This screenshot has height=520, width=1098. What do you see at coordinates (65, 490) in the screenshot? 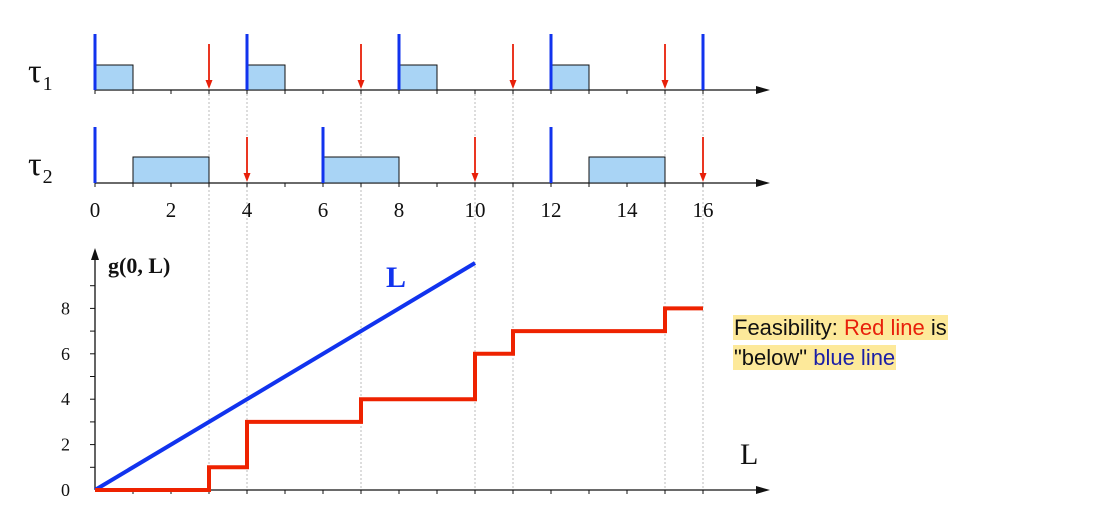
I see `y-tick-label-0: 0` at bounding box center [65, 490].